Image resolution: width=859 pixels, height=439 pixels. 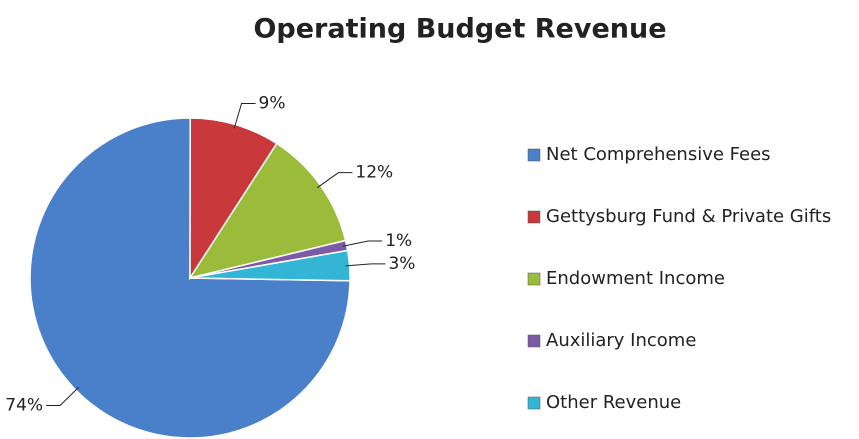 What do you see at coordinates (635, 278) in the screenshot?
I see `legend-label: Endowment Income` at bounding box center [635, 278].